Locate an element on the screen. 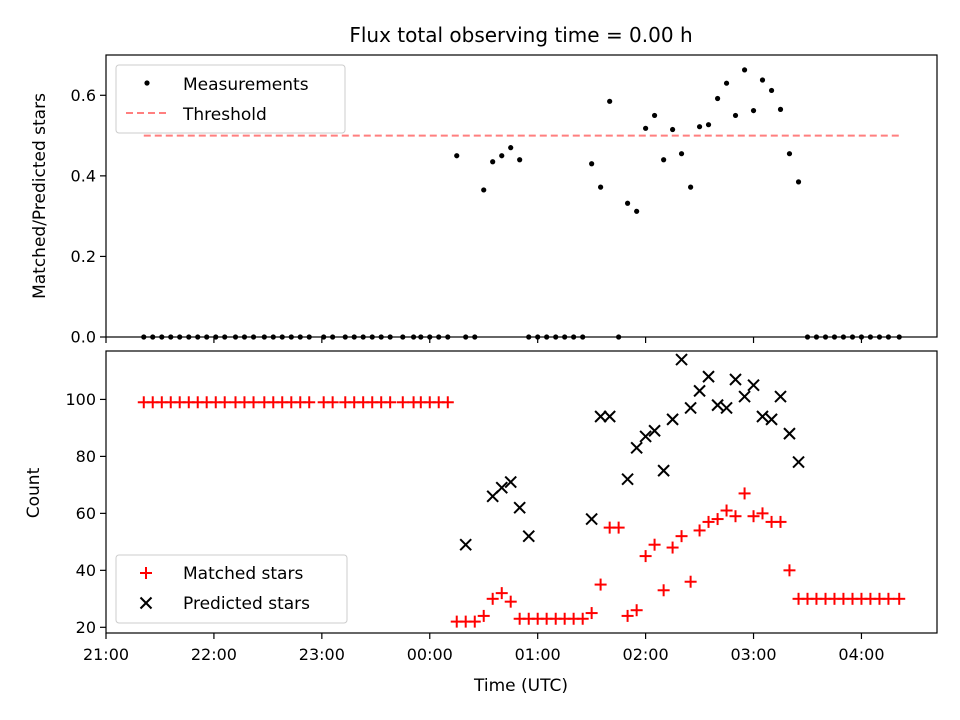 The height and width of the screenshot is (720, 960). xtick-label: 01:00 is located at coordinates (538, 654).